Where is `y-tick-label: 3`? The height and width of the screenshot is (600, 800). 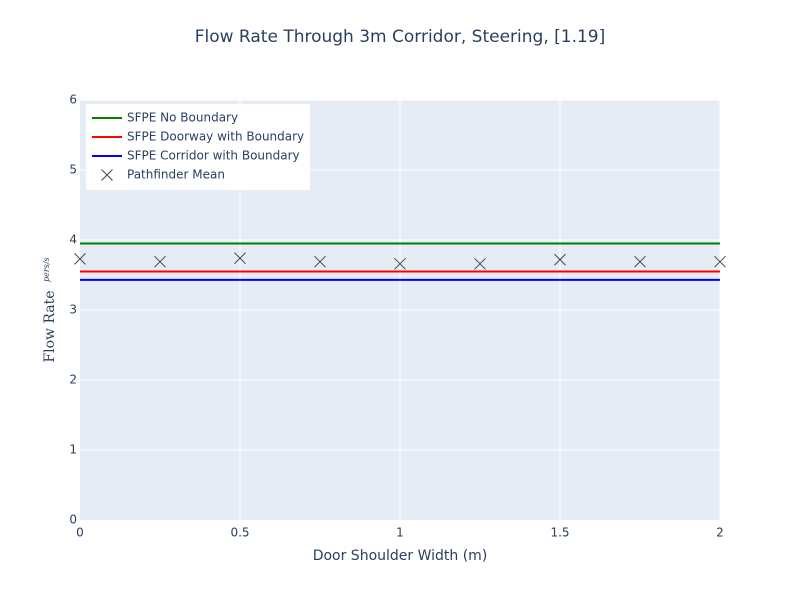
y-tick-label: 3 is located at coordinates (73, 310).